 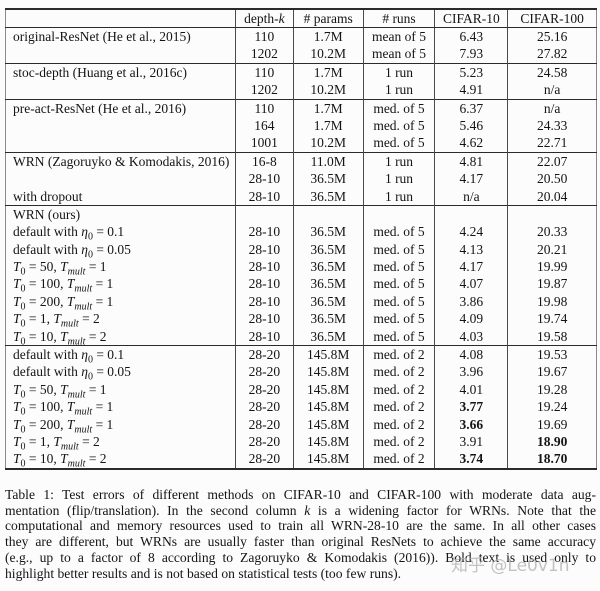 What do you see at coordinates (120, 72) in the screenshot?
I see `cell-method: stoc-depth (Huang et al., 2016c)` at bounding box center [120, 72].